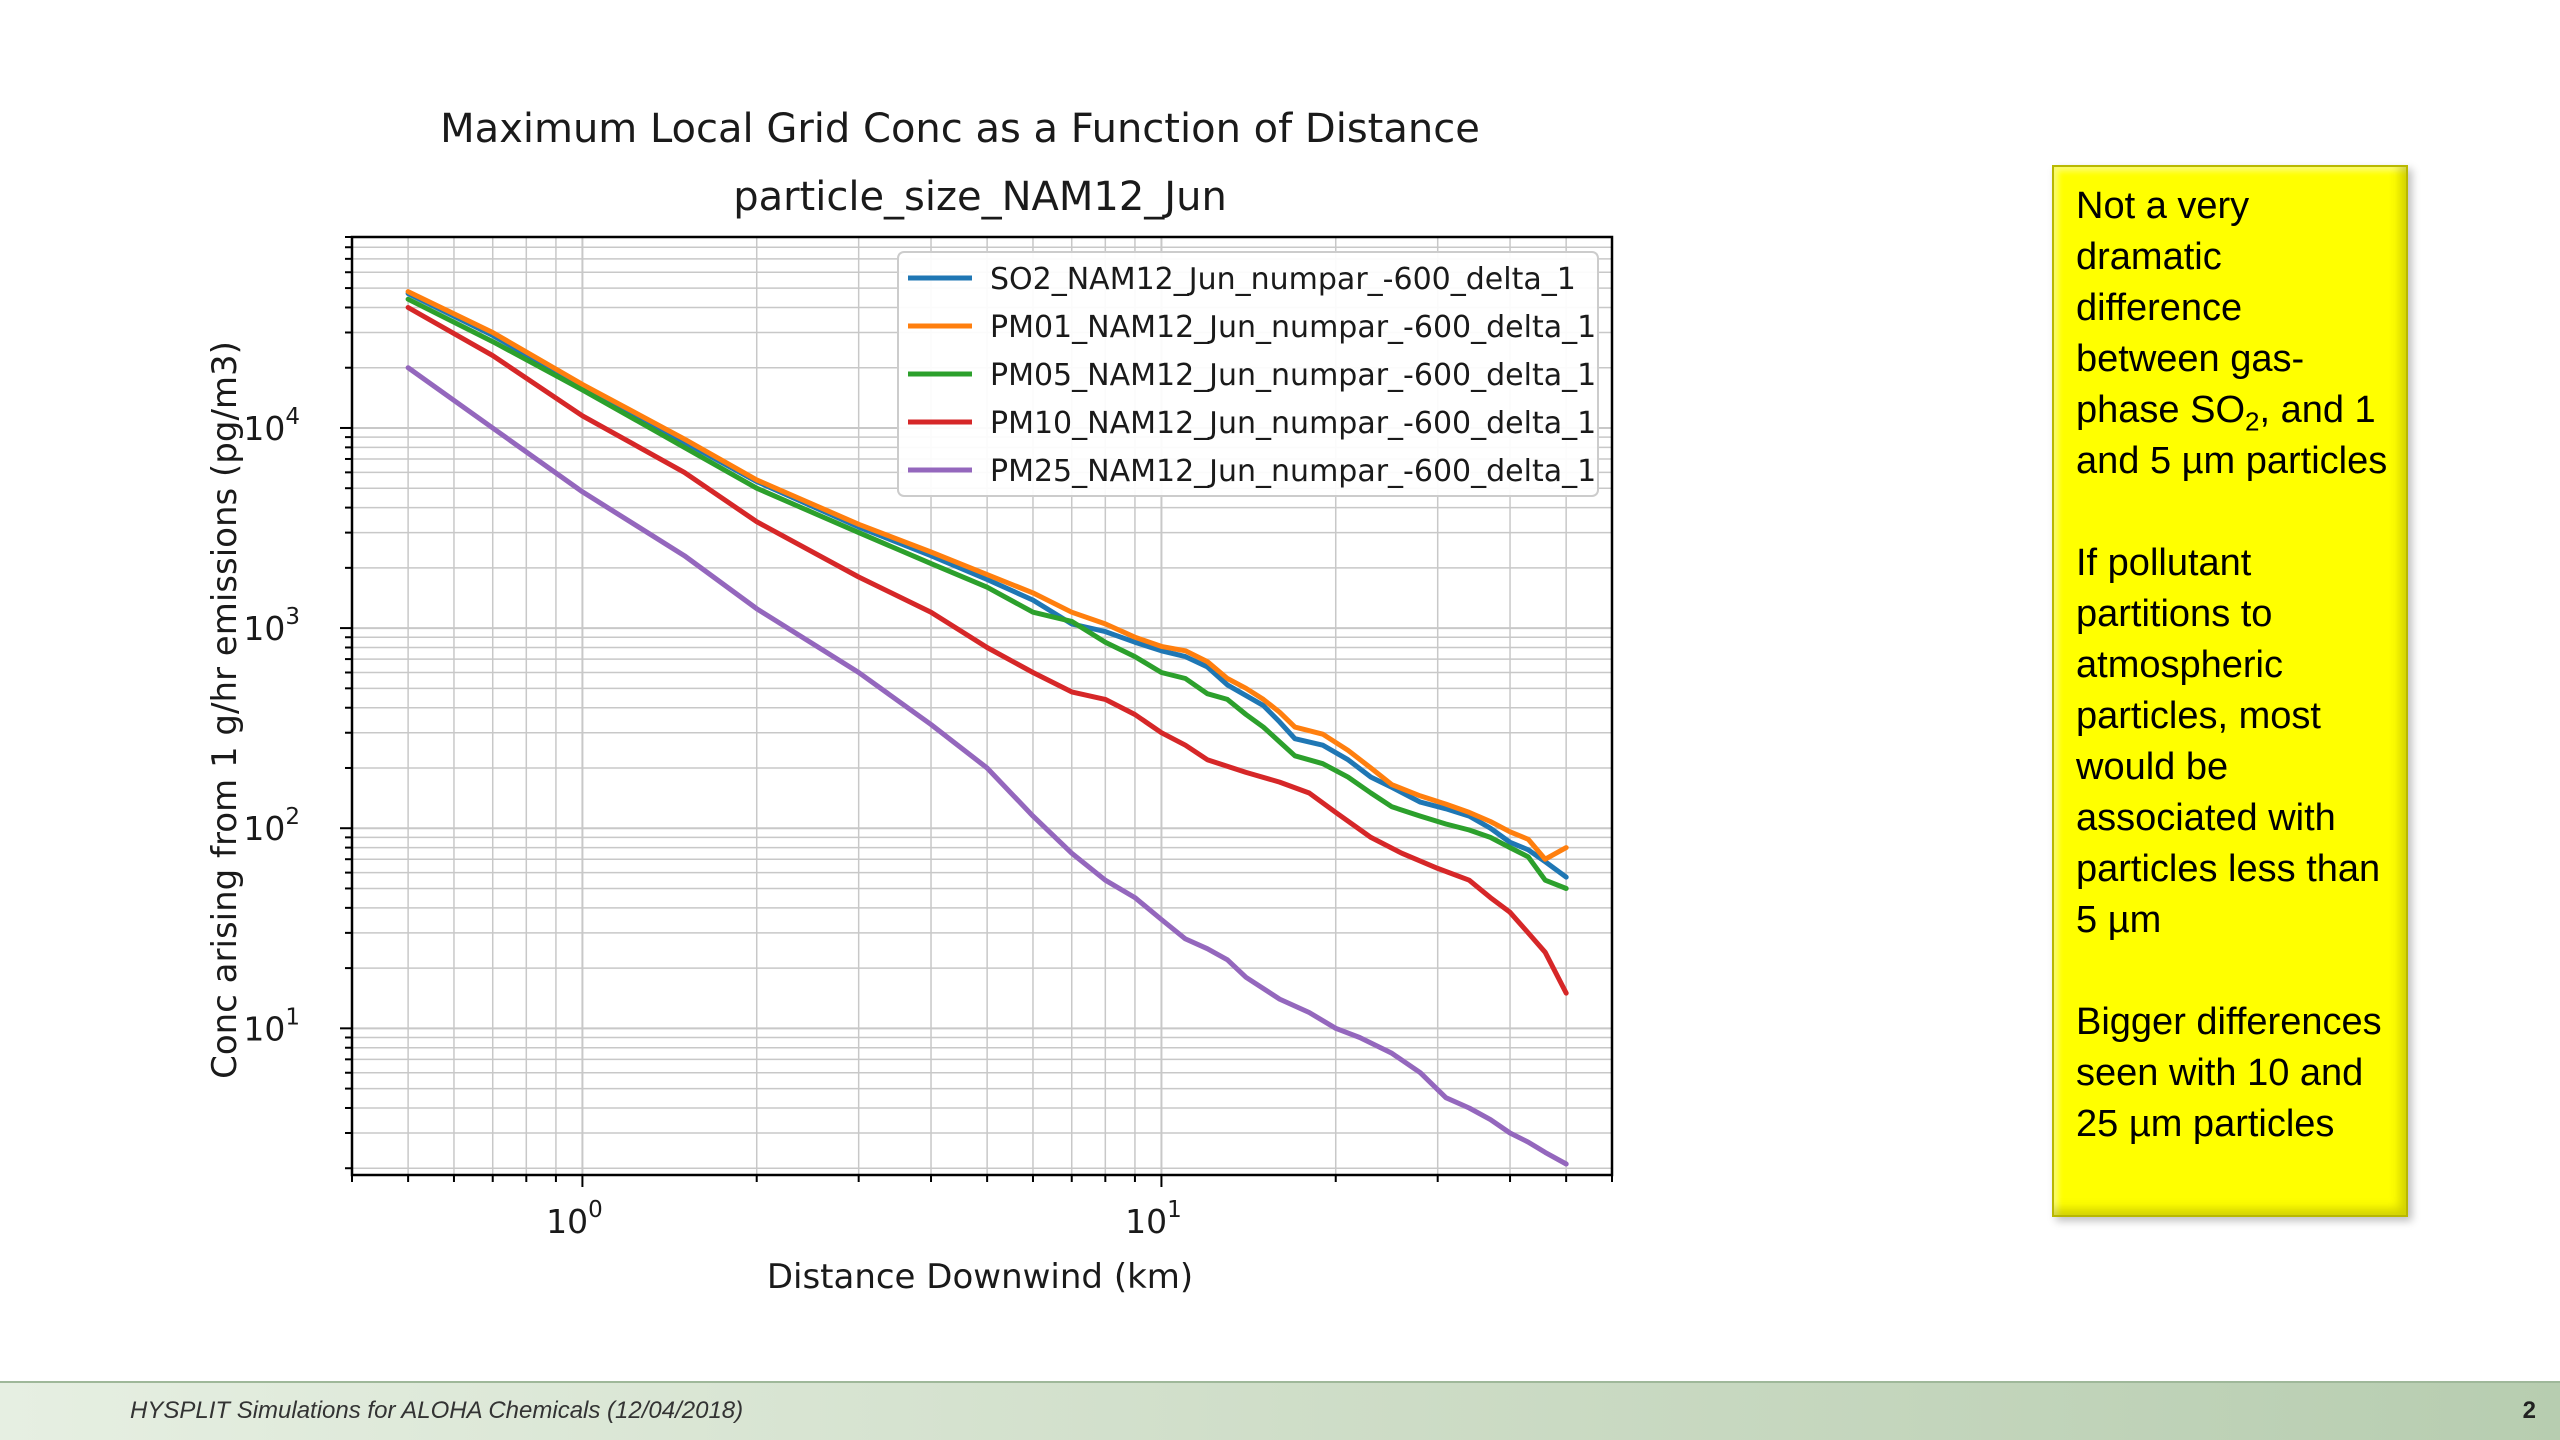 The width and height of the screenshot is (2560, 1440). Describe the element at coordinates (271, 826) in the screenshot. I see `y-tick-label: 10²` at that location.